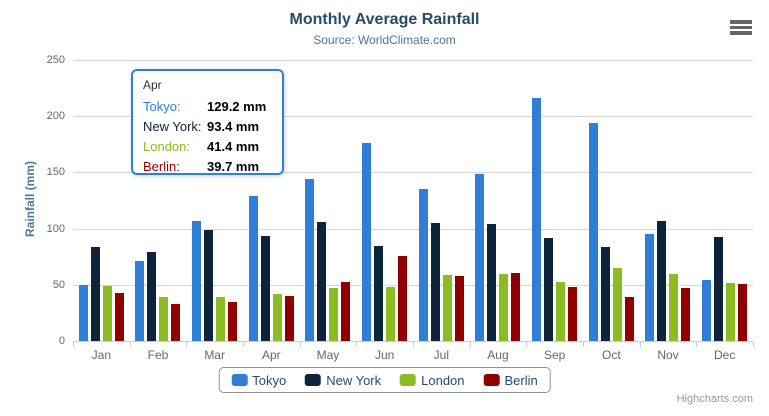 Image resolution: width=769 pixels, height=416 pixels. Describe the element at coordinates (731, 312) in the screenshot. I see `bar-london-dec` at that location.